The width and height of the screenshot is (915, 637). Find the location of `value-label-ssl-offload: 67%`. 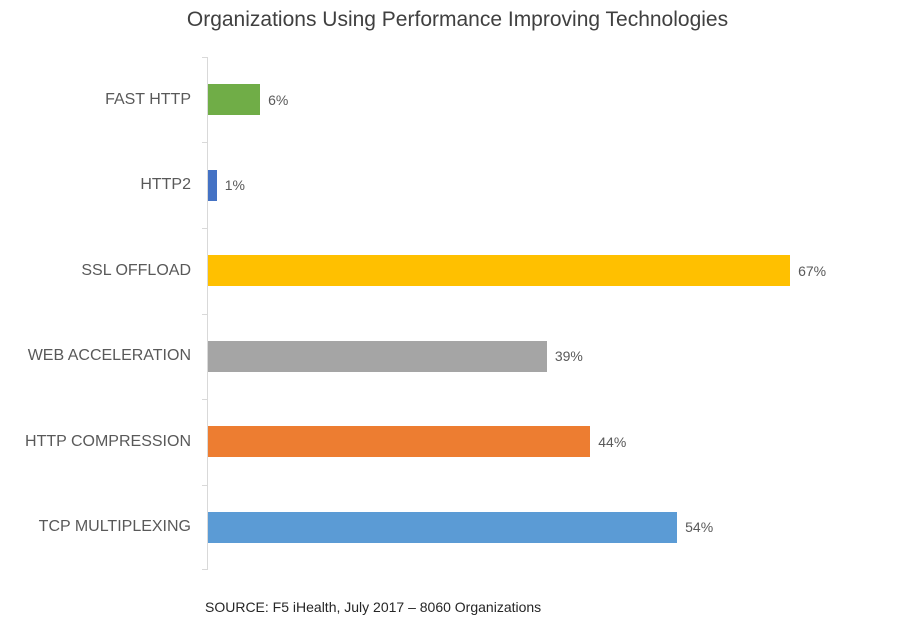

value-label-ssl-offload: 67% is located at coordinates (812, 270).